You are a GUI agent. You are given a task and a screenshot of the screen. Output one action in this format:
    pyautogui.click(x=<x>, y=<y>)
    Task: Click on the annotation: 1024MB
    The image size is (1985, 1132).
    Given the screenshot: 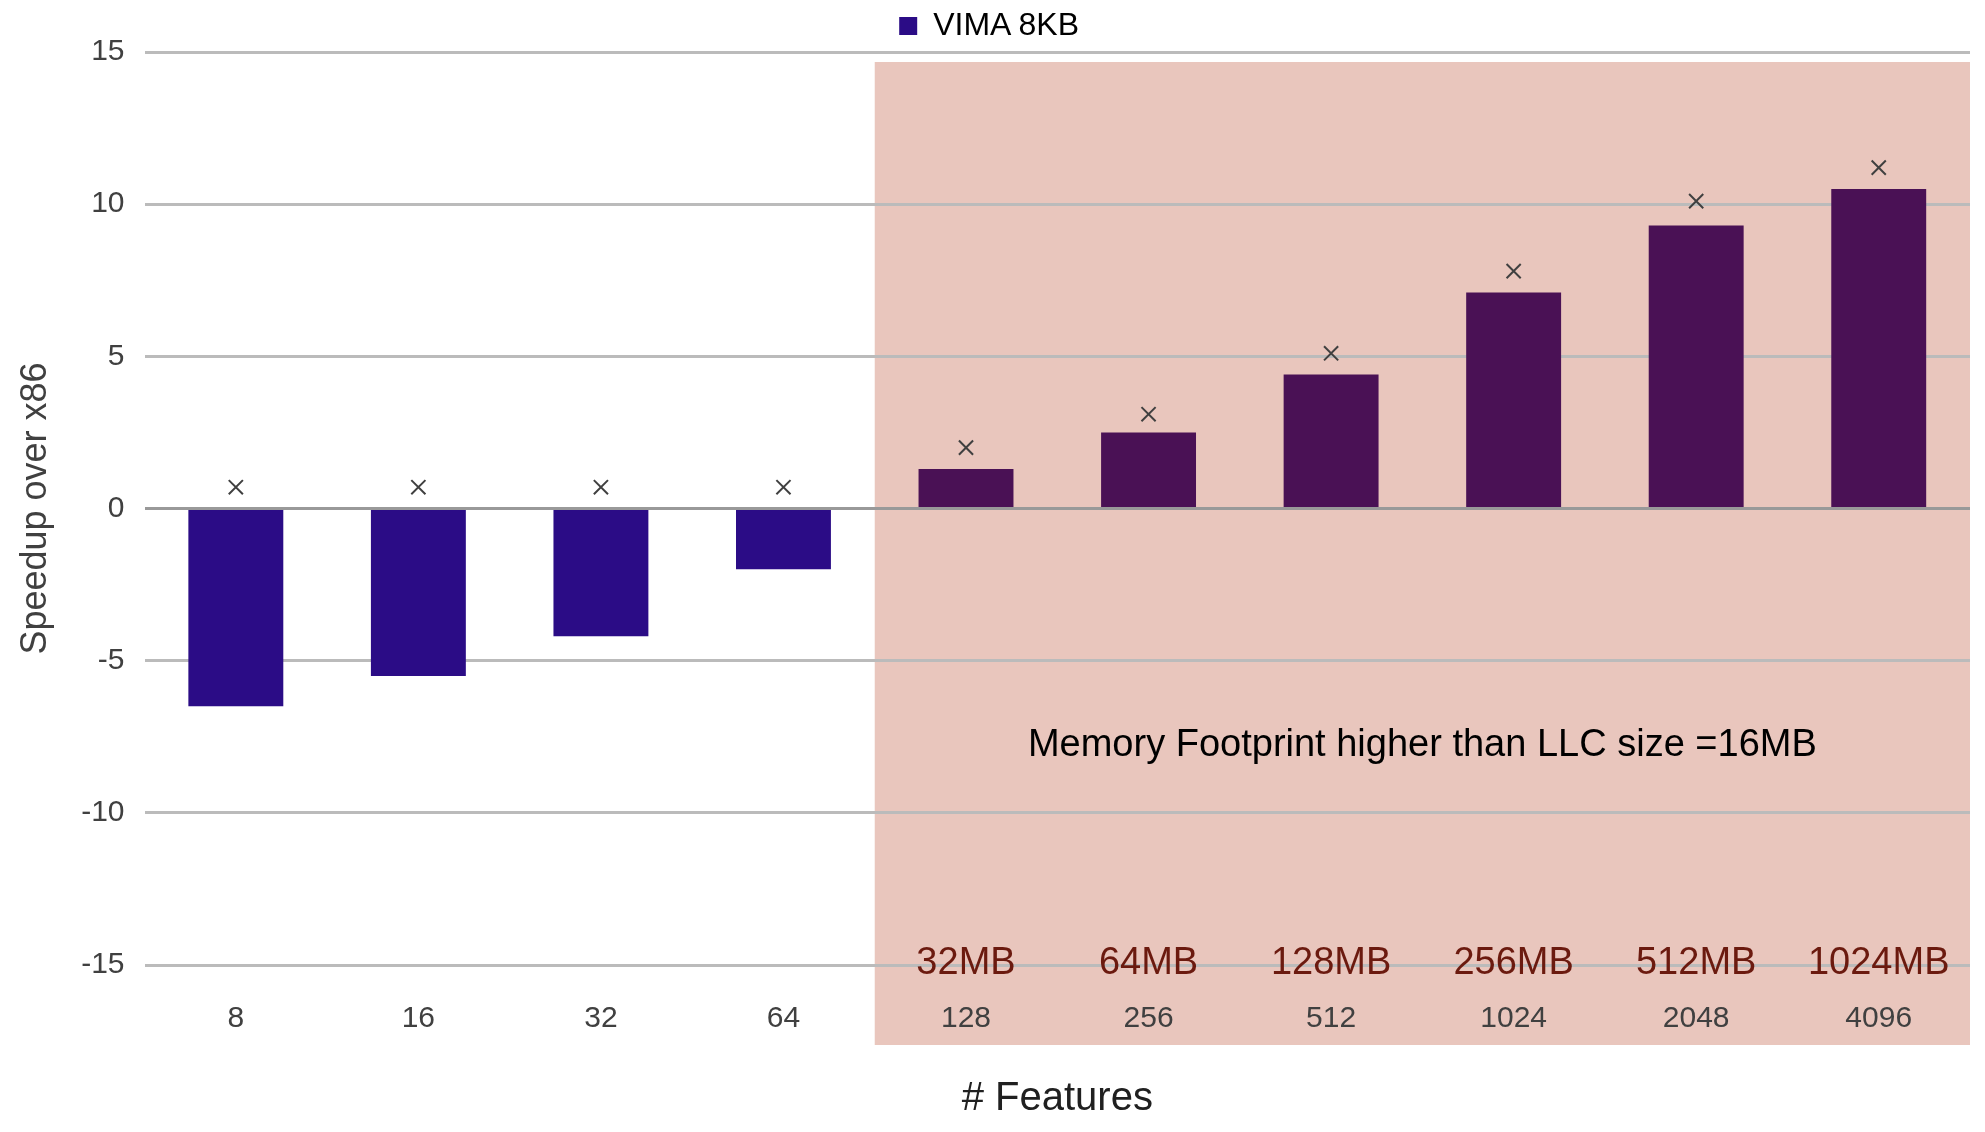 What is the action you would take?
    pyautogui.click(x=1878, y=961)
    